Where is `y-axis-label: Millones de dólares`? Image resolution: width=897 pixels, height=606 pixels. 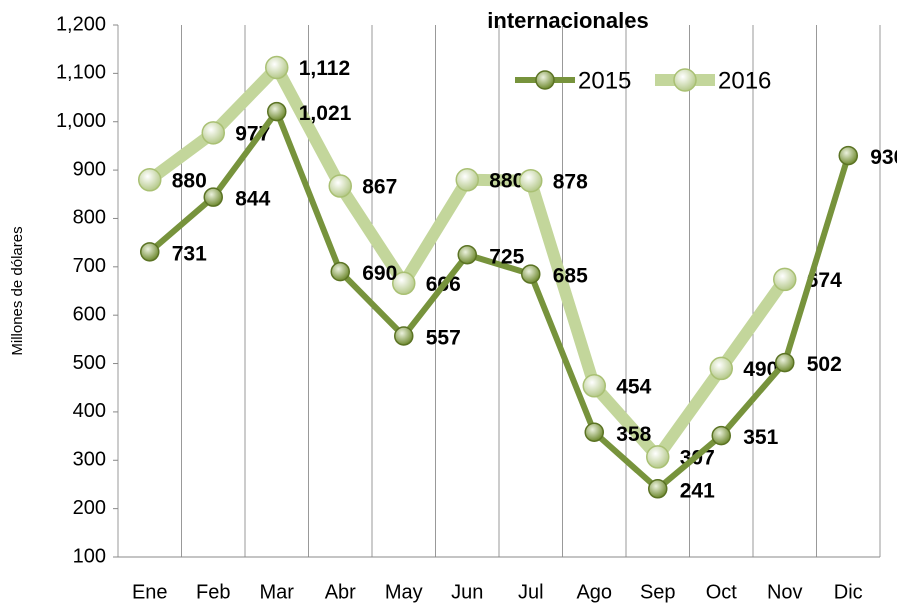
y-axis-label: Millones de dólares is located at coordinates (17, 290).